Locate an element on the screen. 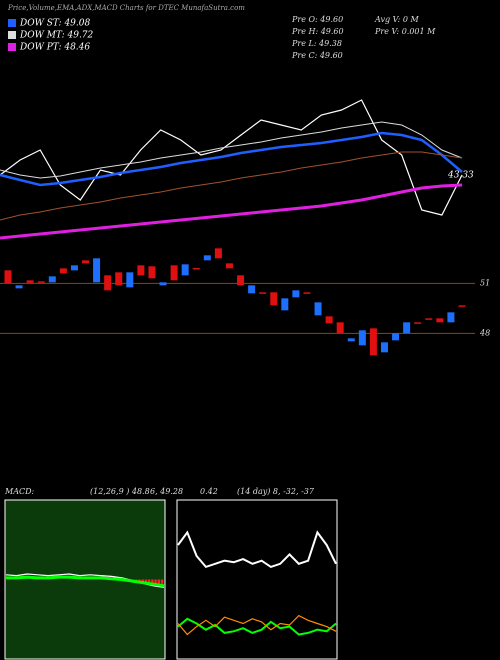 The height and width of the screenshot is (660, 500). y-tick-label: 48 is located at coordinates (484, 332).